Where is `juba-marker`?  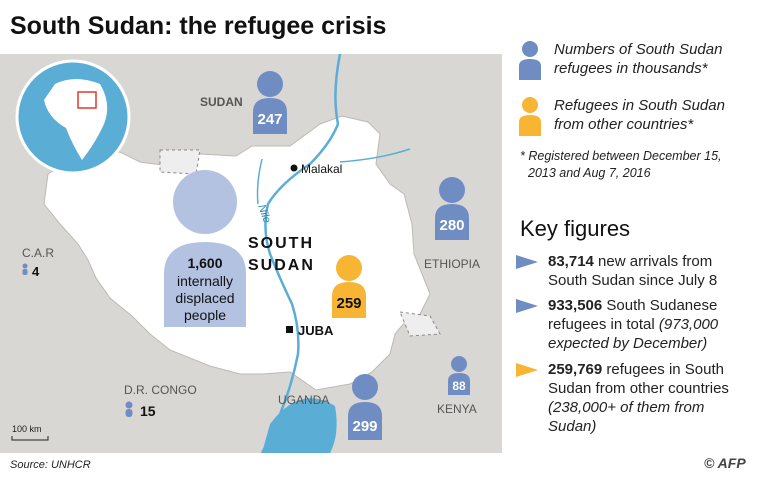 juba-marker is located at coordinates (289, 329).